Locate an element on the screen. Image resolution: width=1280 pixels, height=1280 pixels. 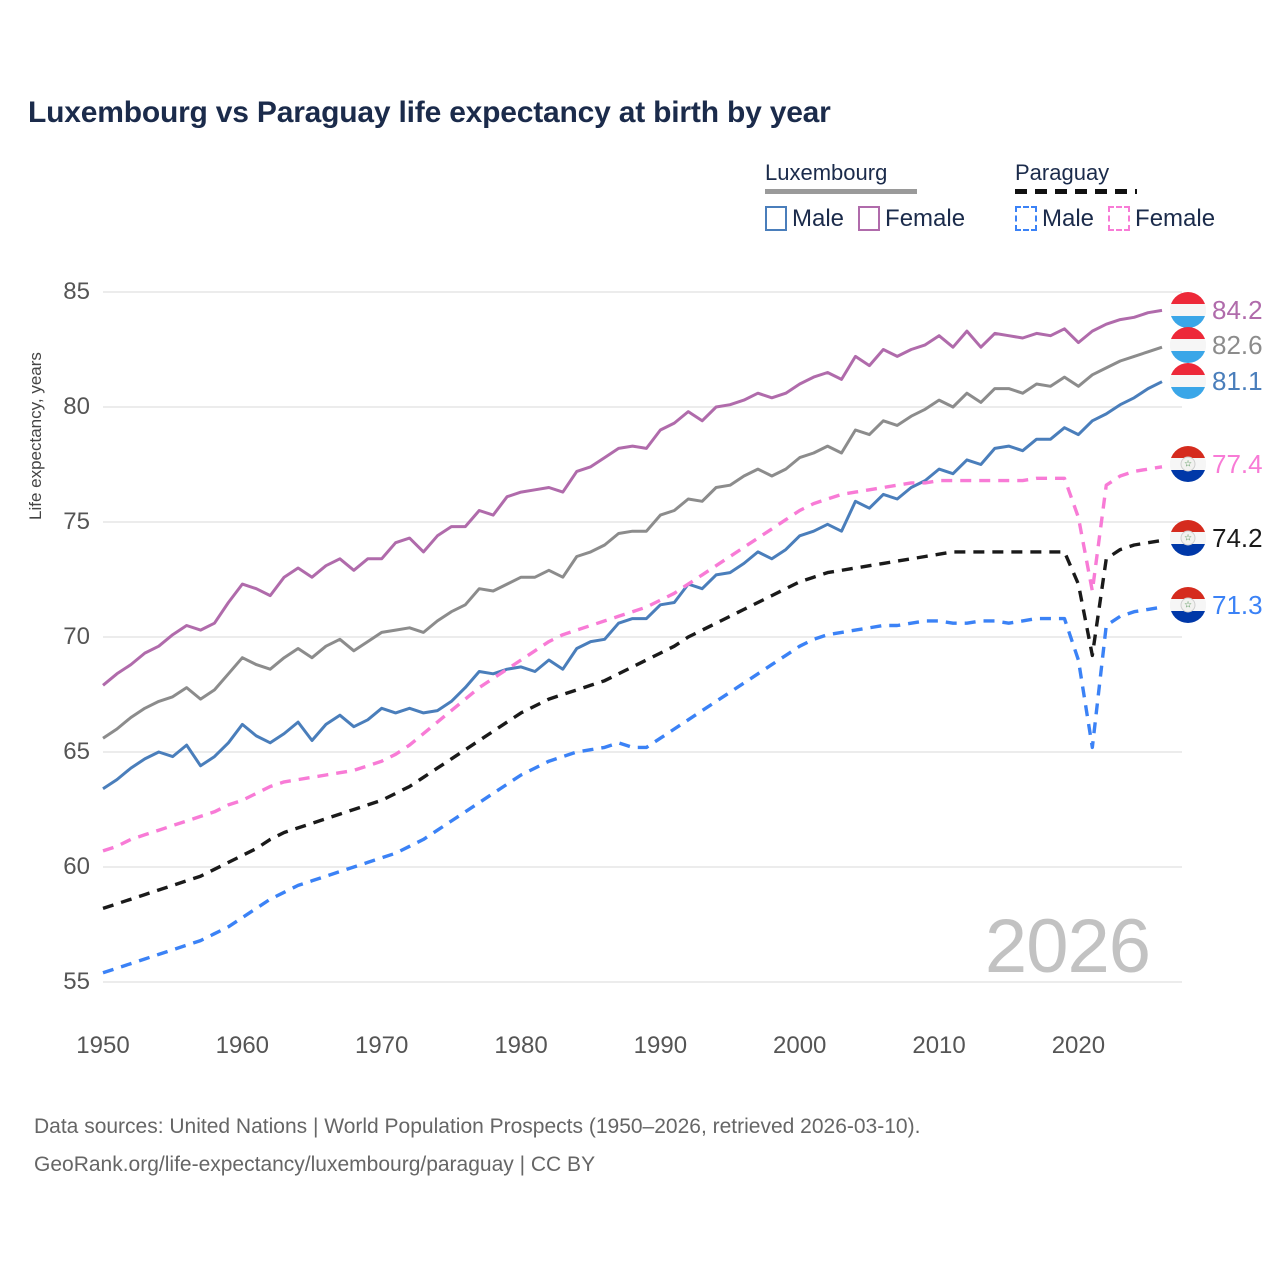
series-end-label: ☆ 74.2 is located at coordinates (1216, 538).